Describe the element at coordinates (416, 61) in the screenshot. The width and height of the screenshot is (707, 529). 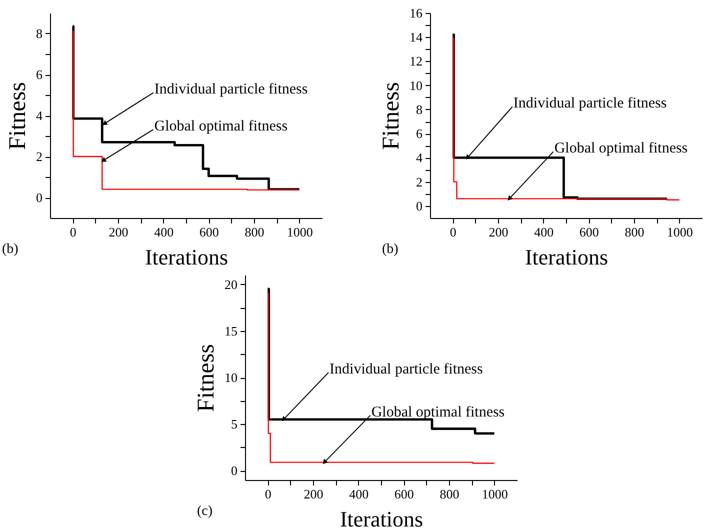
I see `y-tick-label: 12` at that location.